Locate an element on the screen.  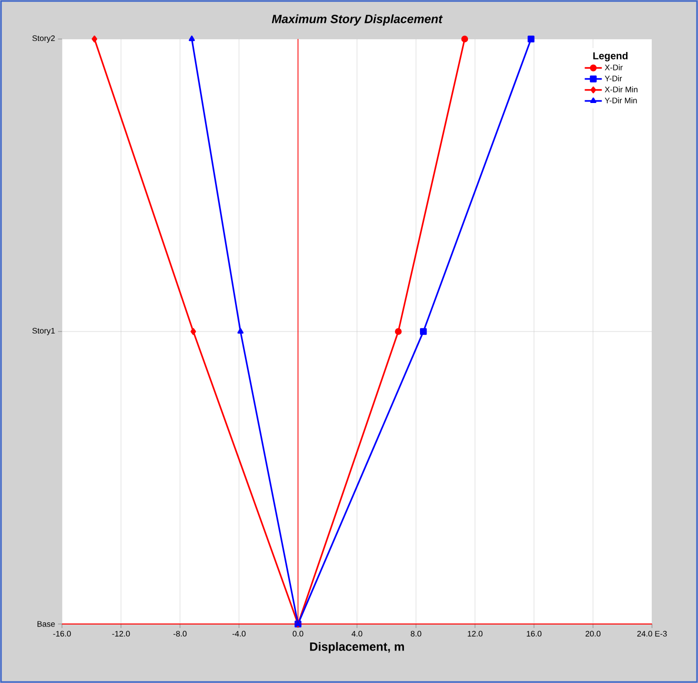
legend-label: X-Dir Min is located at coordinates (621, 89).